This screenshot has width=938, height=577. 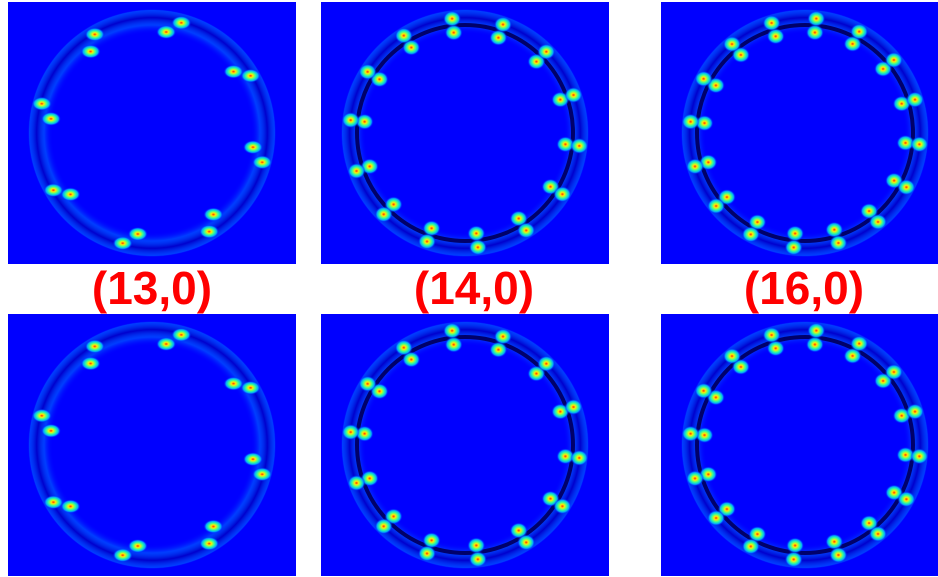 I want to click on label-13-0: (13,0), so click(x=152, y=288).